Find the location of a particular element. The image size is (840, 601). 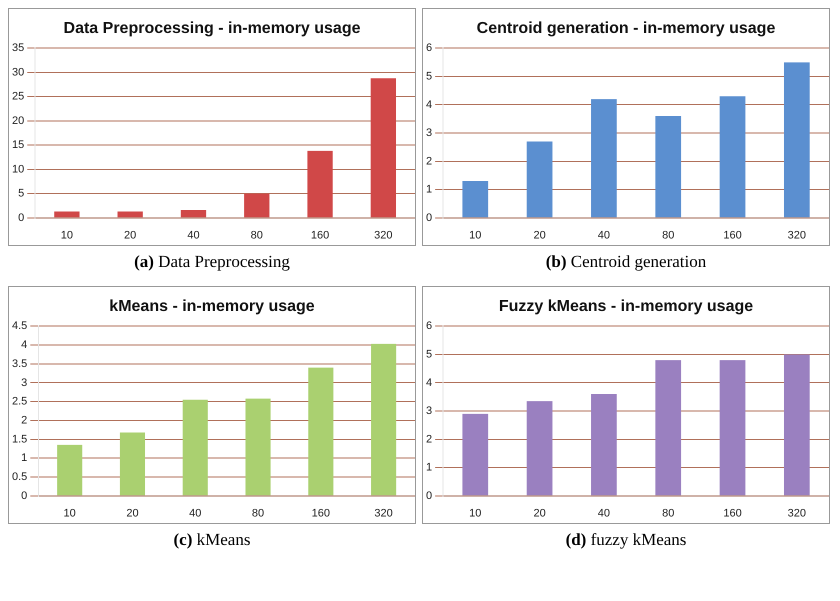

y-tick-label: 35 is located at coordinates (18, 48).